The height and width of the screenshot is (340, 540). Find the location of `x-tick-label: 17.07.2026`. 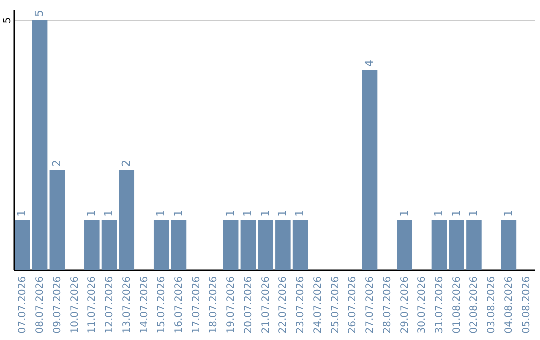

x-tick-label: 17.07.2026 is located at coordinates (196, 305).